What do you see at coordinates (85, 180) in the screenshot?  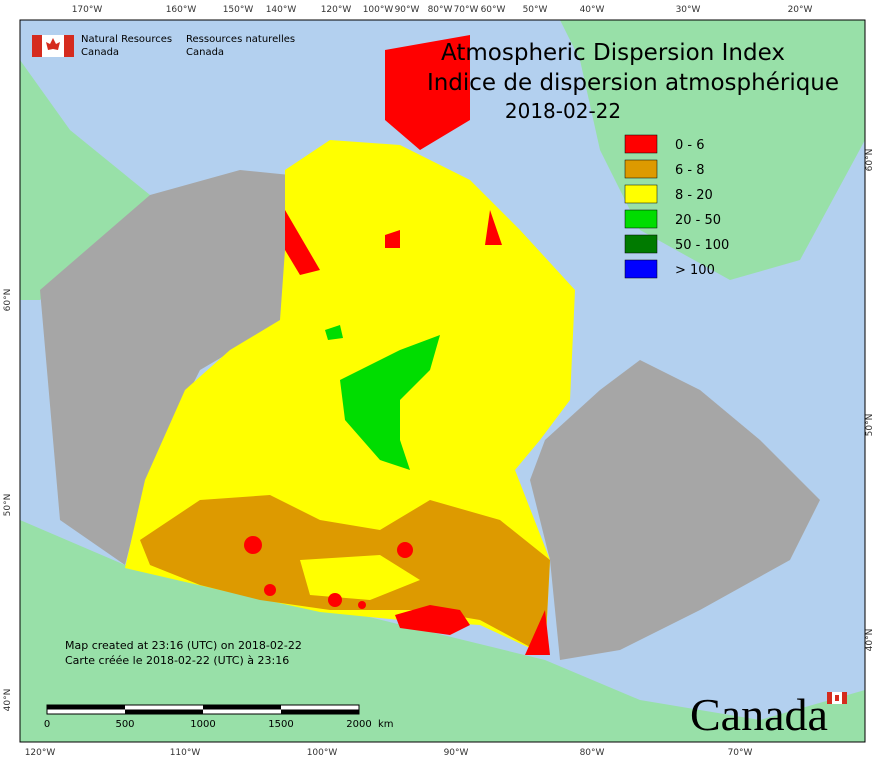 I see `alaska` at bounding box center [85, 180].